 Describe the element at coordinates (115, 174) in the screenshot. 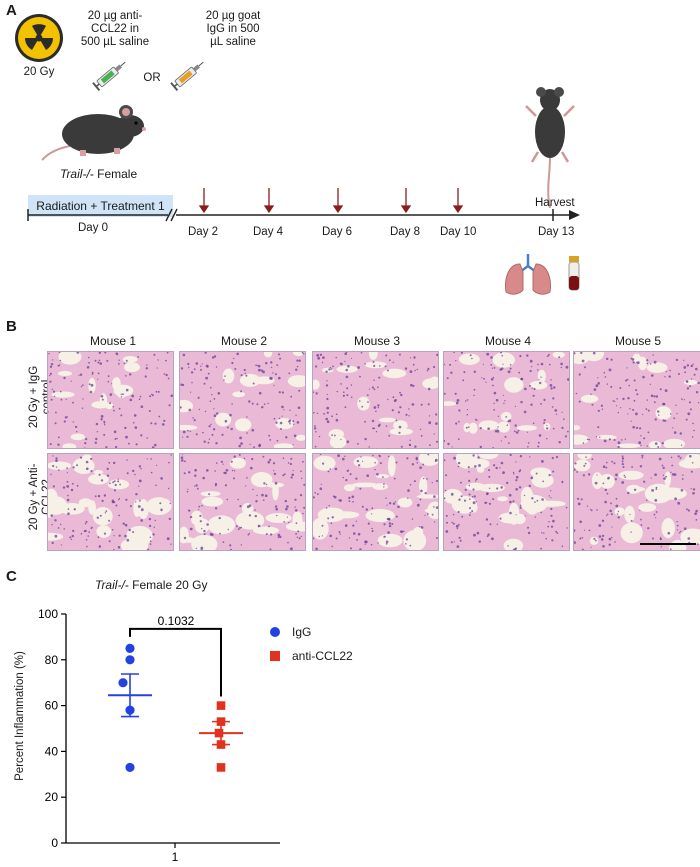

I see `mouse-sex: Female` at that location.